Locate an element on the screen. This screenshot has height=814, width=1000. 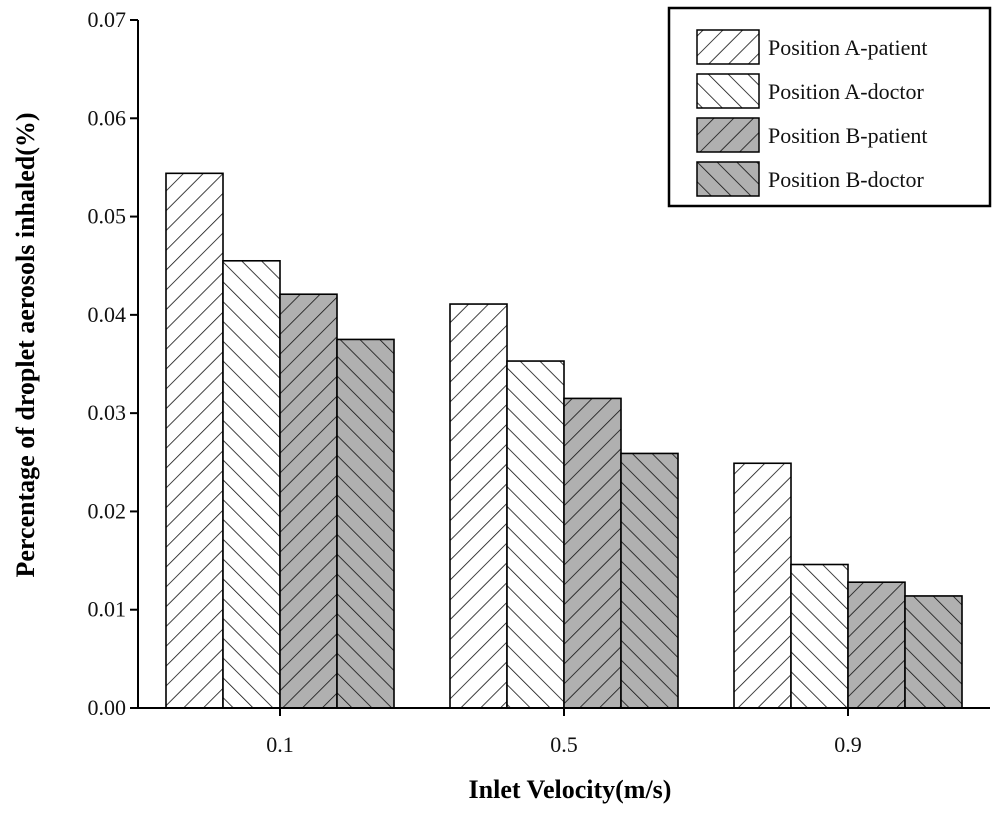
legend-item: Position A-patient is located at coordinates (812, 47).